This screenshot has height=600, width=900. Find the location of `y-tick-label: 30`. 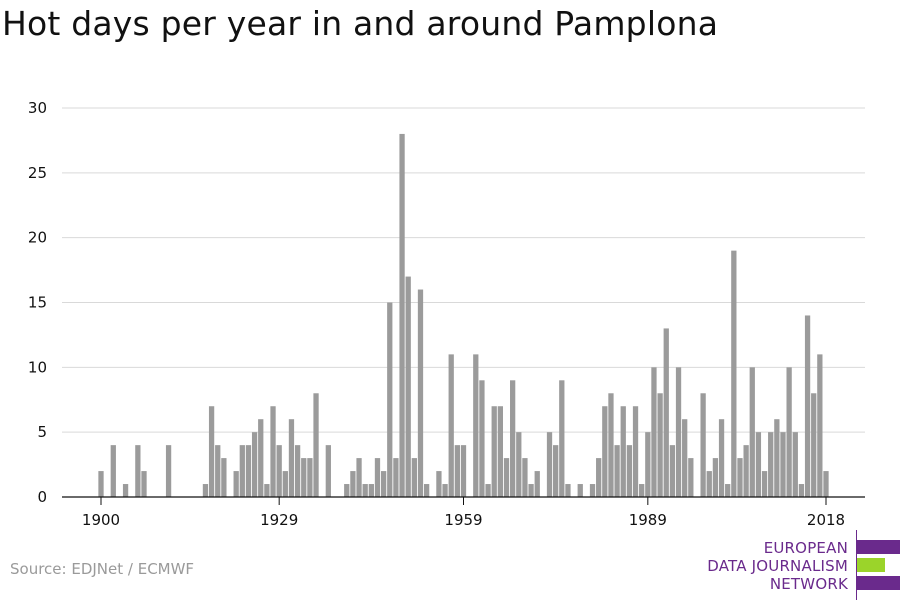

y-tick-label: 30 is located at coordinates (37, 108).